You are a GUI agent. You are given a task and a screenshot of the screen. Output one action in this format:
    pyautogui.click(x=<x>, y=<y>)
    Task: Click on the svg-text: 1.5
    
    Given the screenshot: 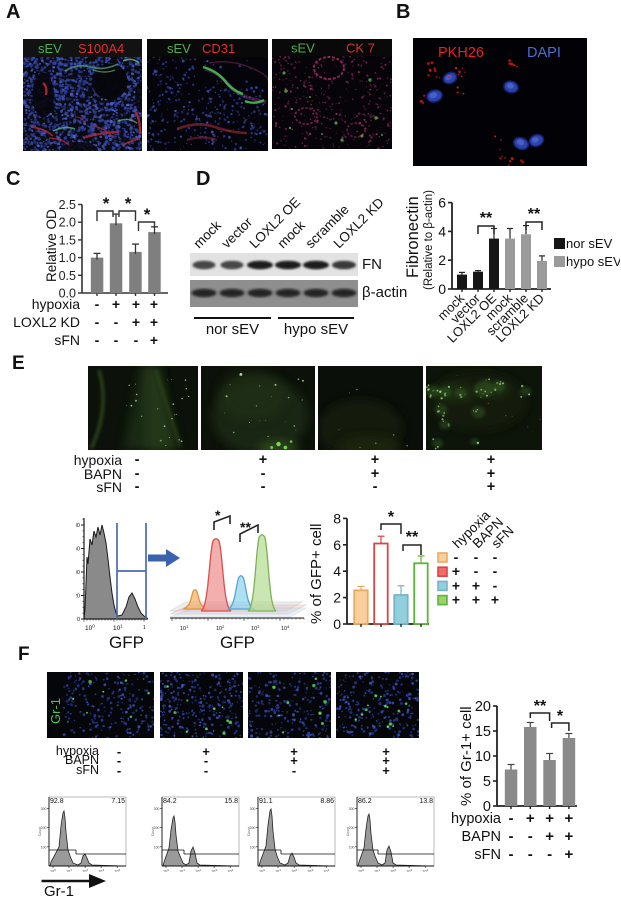 What is the action you would take?
    pyautogui.click(x=67, y=240)
    